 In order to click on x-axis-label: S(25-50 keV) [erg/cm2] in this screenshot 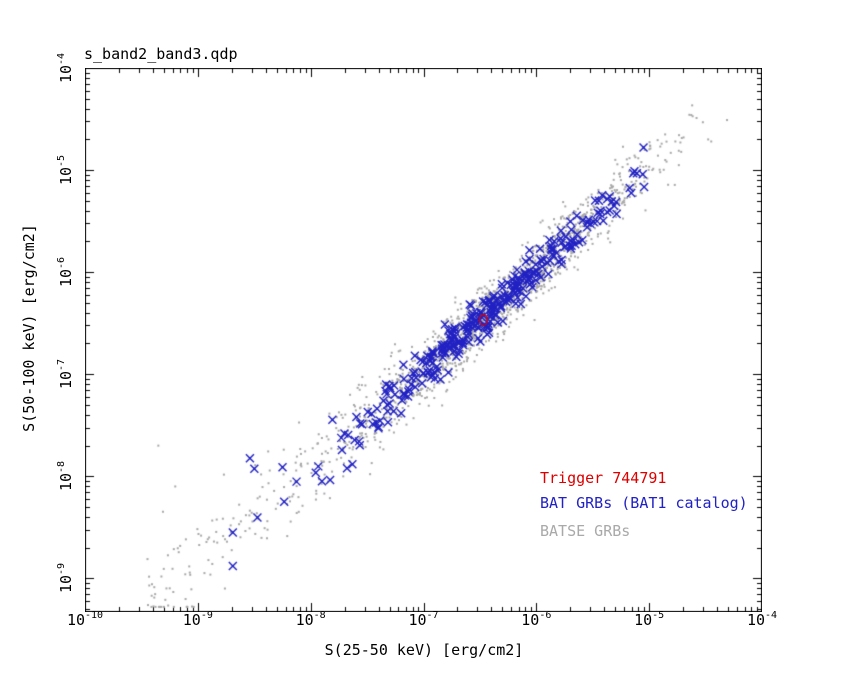, I will do `click(424, 650)`.